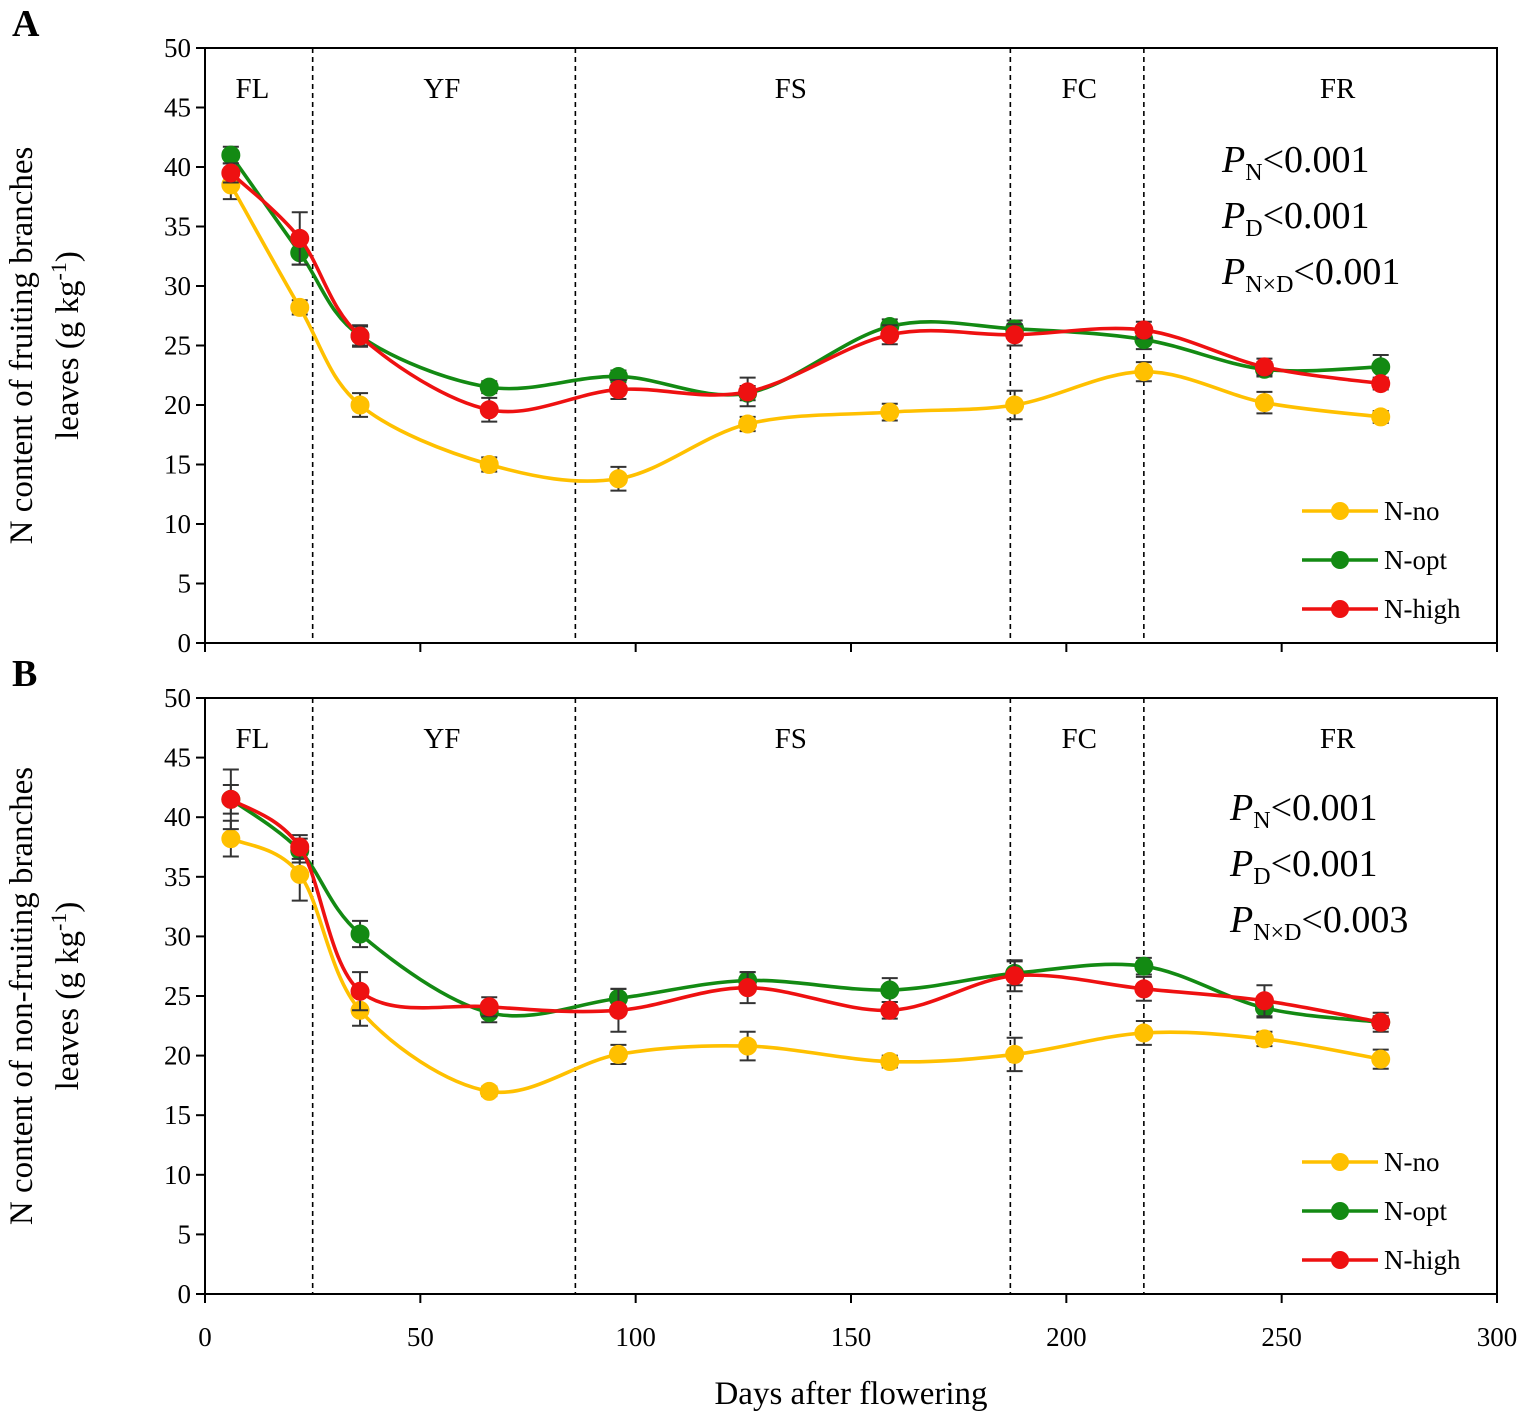 This screenshot has width=1535, height=1415. Describe the element at coordinates (1354, 920) in the screenshot. I see `stat-value: <0.003` at that location.